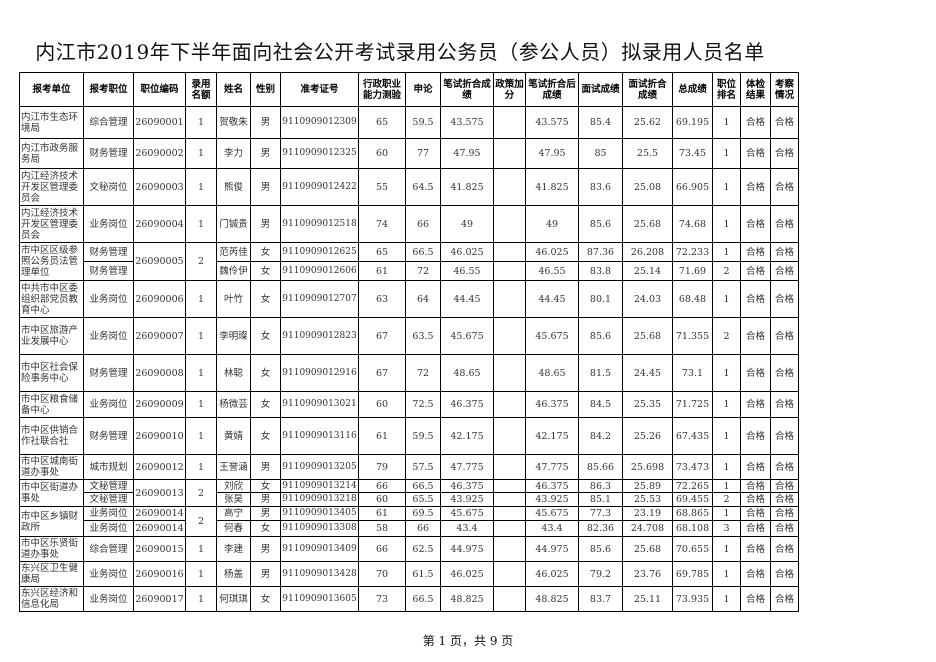 The width and height of the screenshot is (936, 662). Describe the element at coordinates (647, 153) in the screenshot. I see `interview-converted-cell: 25.5` at that location.